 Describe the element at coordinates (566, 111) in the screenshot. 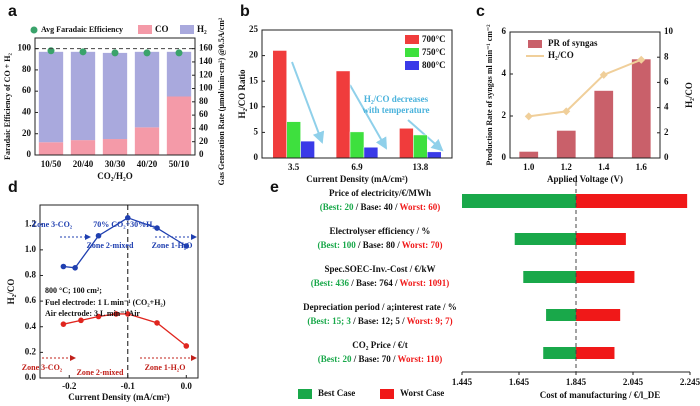

I see `line-marker` at that location.